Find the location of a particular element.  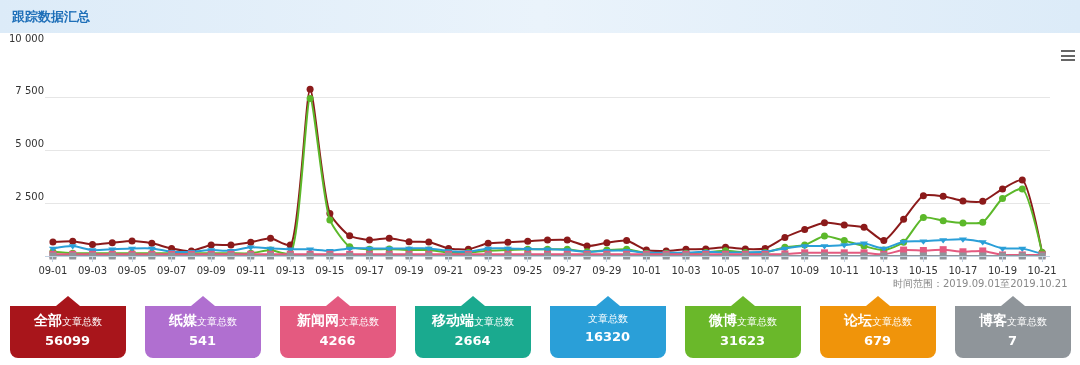

data-label: 679 is located at coordinates (877, 340).